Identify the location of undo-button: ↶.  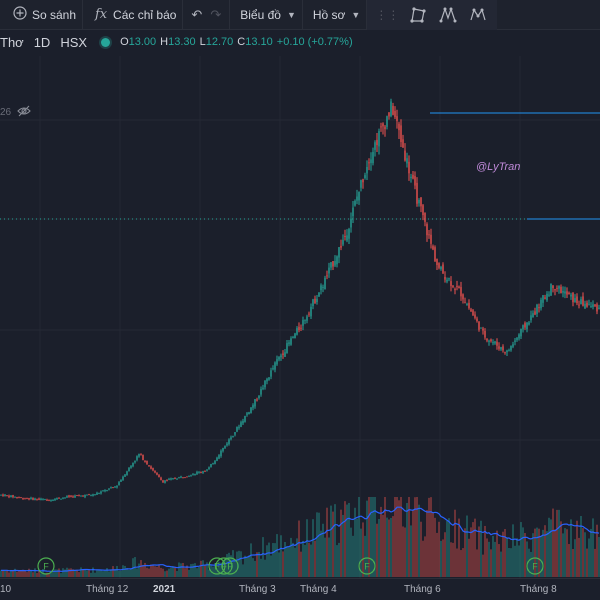
(194, 15).